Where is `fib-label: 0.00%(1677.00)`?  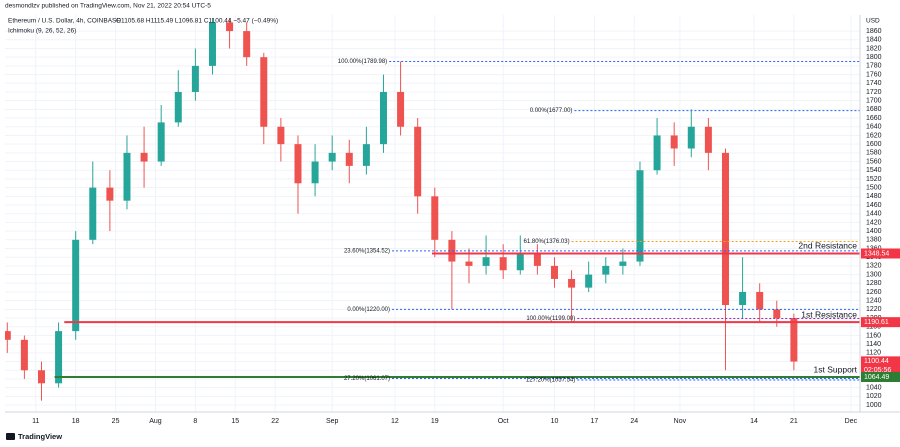
fib-label: 0.00%(1677.00) is located at coordinates (551, 111).